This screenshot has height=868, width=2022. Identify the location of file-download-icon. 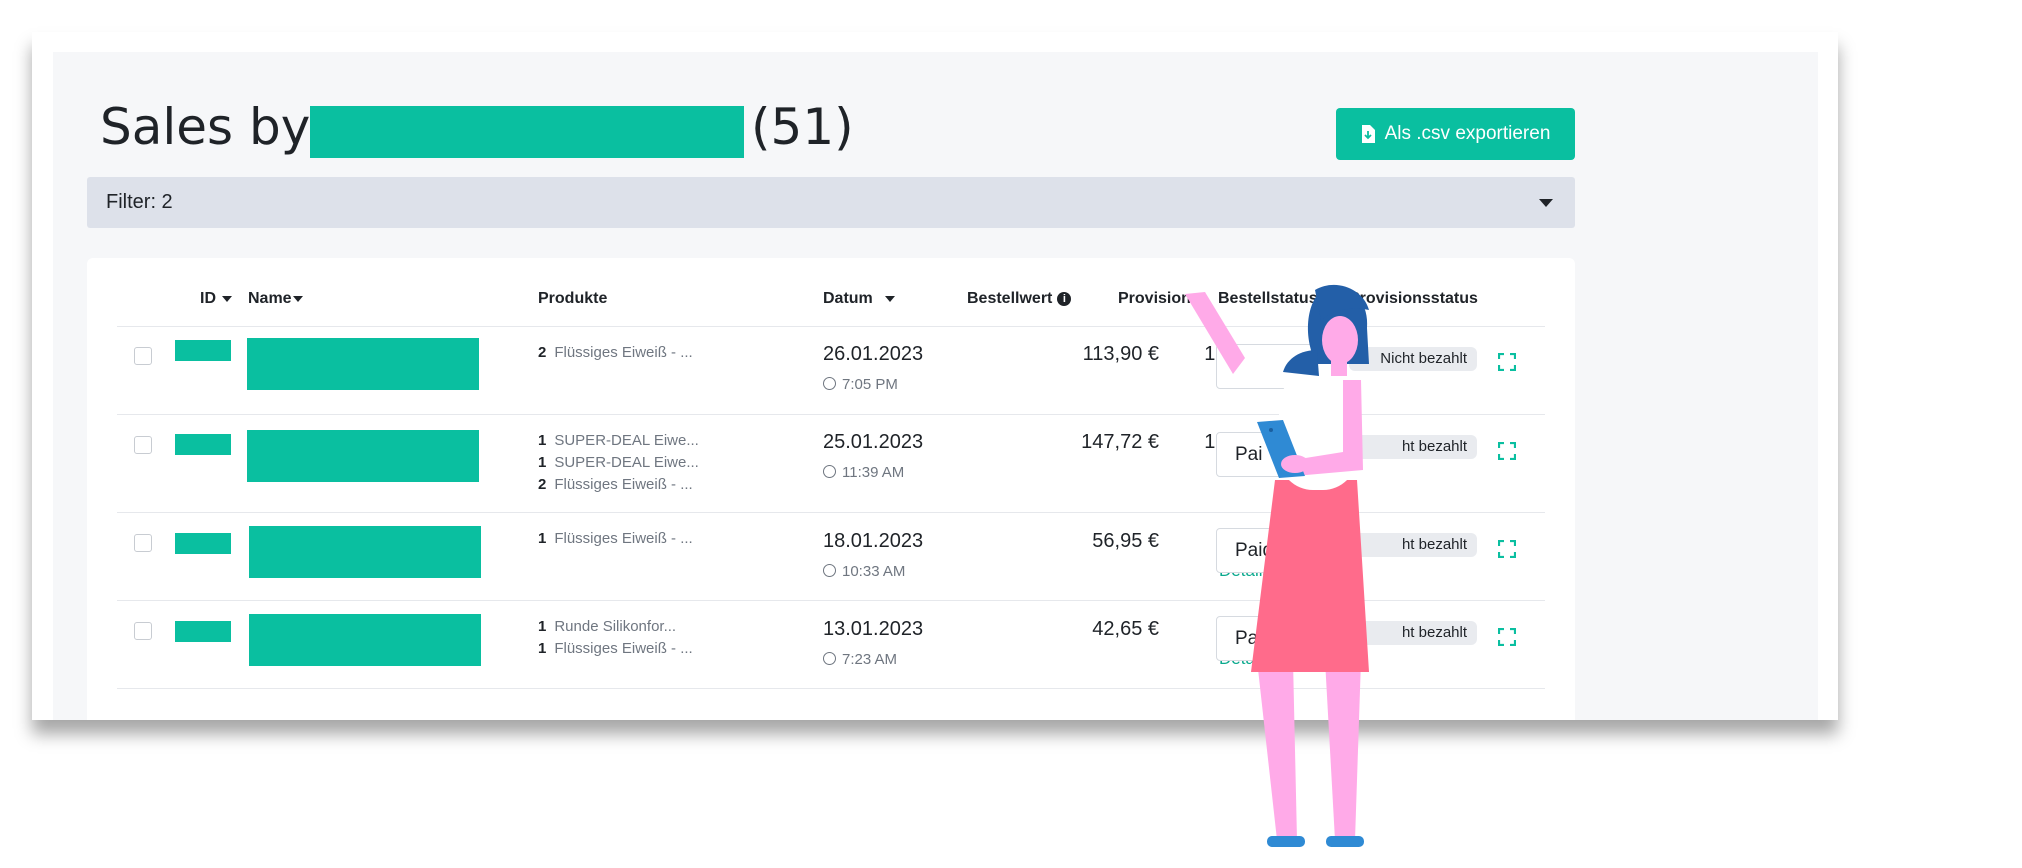
(1368, 134).